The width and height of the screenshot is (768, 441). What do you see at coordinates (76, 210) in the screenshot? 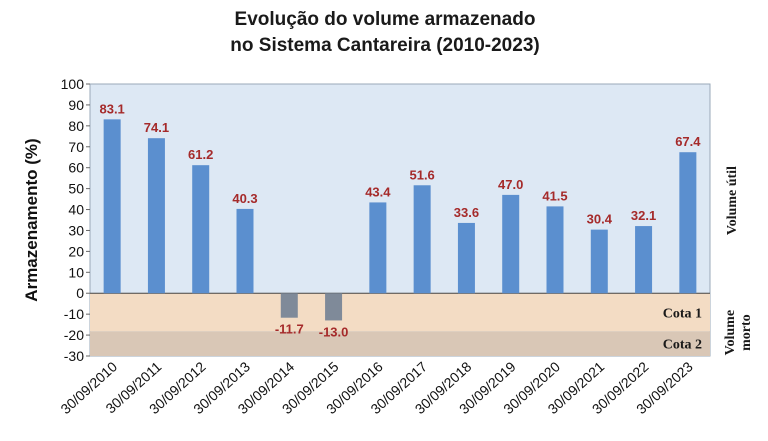
I see `y-tick-label: 40` at bounding box center [76, 210].